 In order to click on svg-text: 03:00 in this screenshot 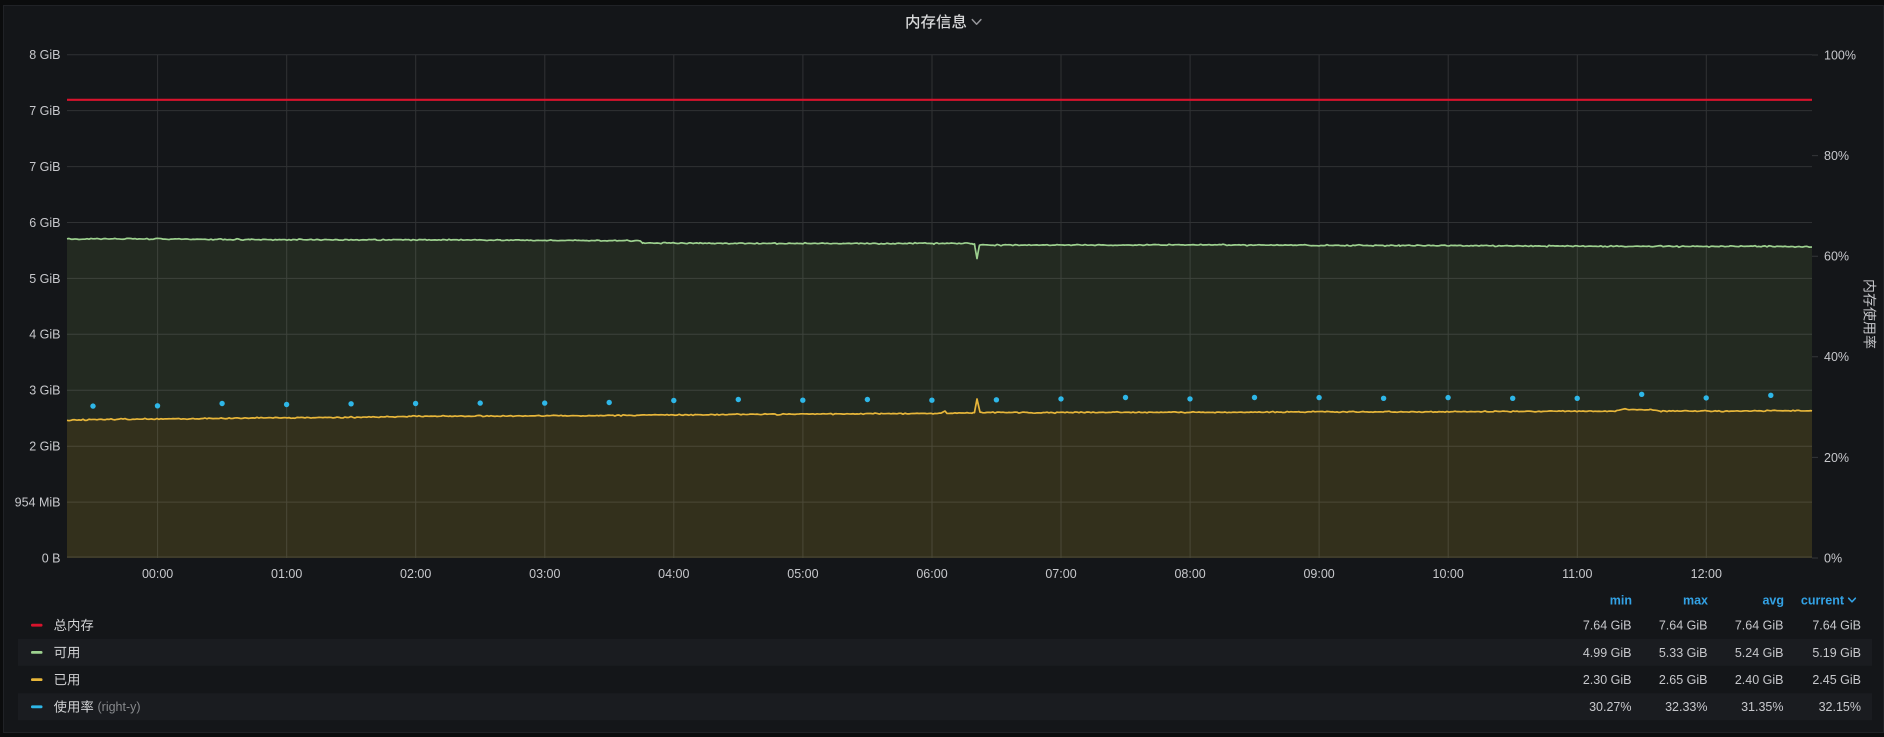, I will do `click(544, 574)`.